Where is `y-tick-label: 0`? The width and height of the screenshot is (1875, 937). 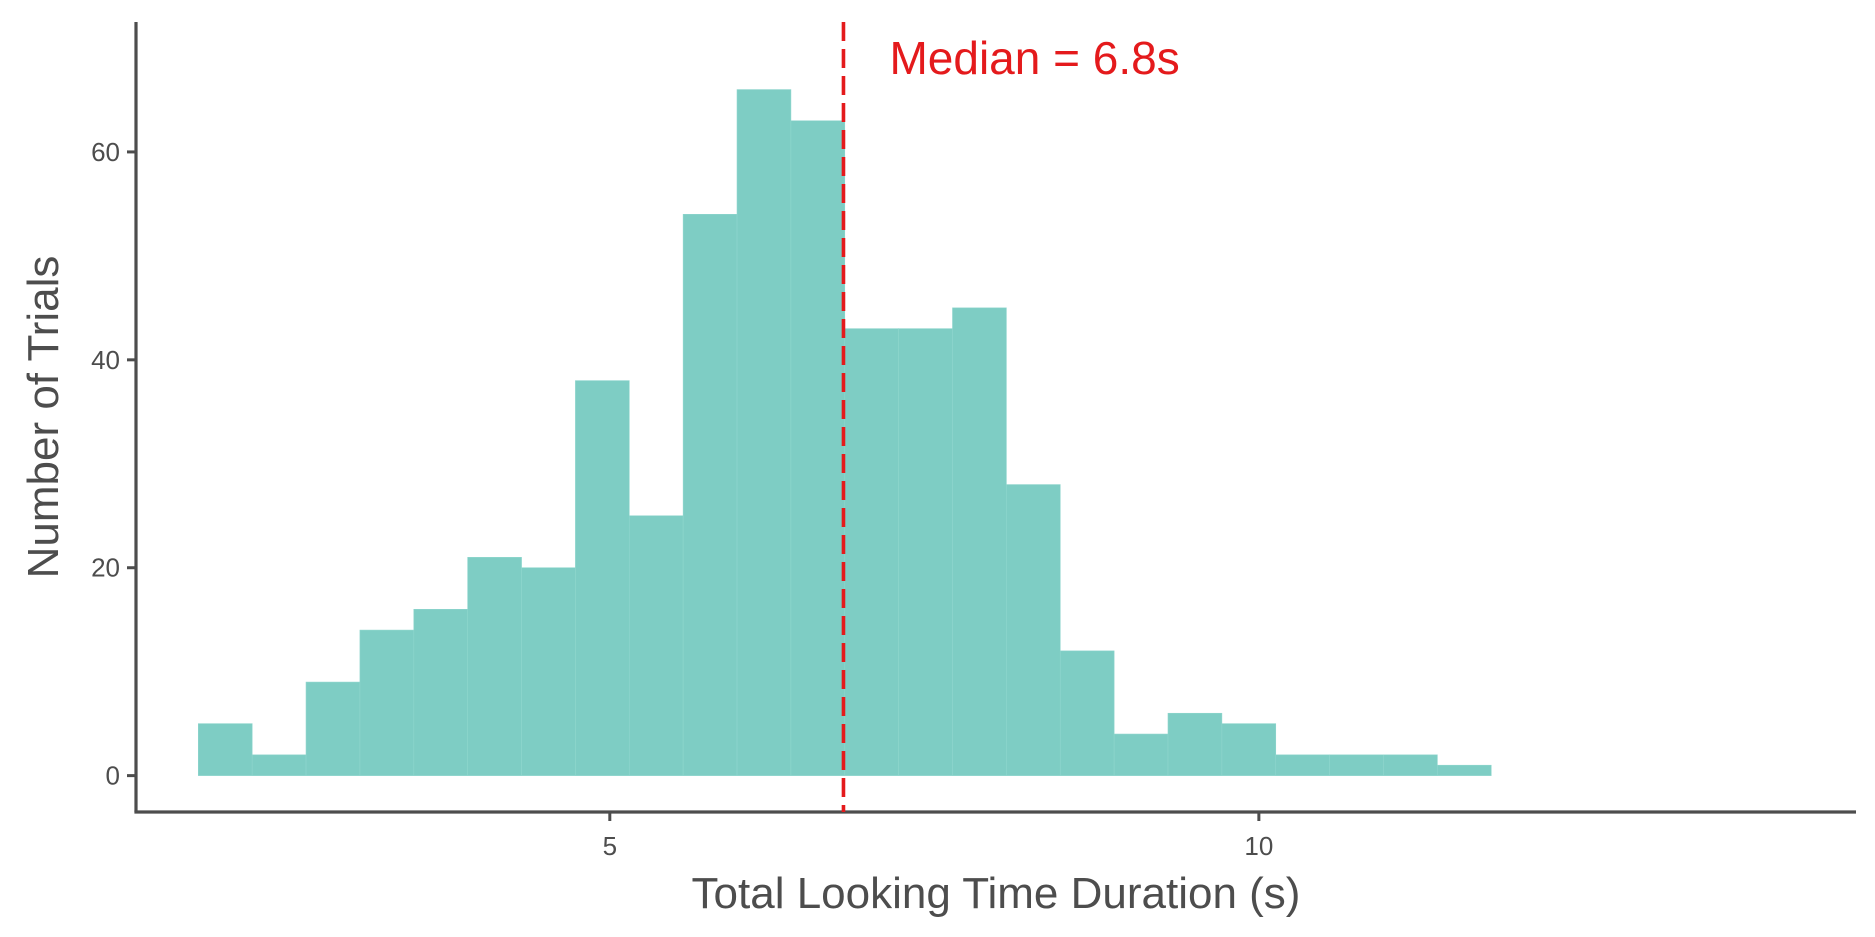
y-tick-label: 0 is located at coordinates (113, 776).